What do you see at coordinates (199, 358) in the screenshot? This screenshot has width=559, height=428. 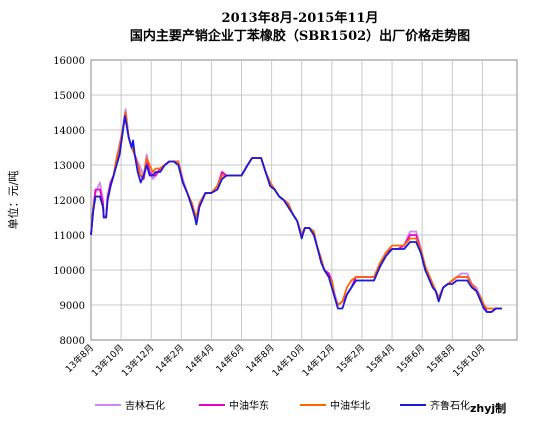 I see `x-tick-label: 14年4月` at bounding box center [199, 358].